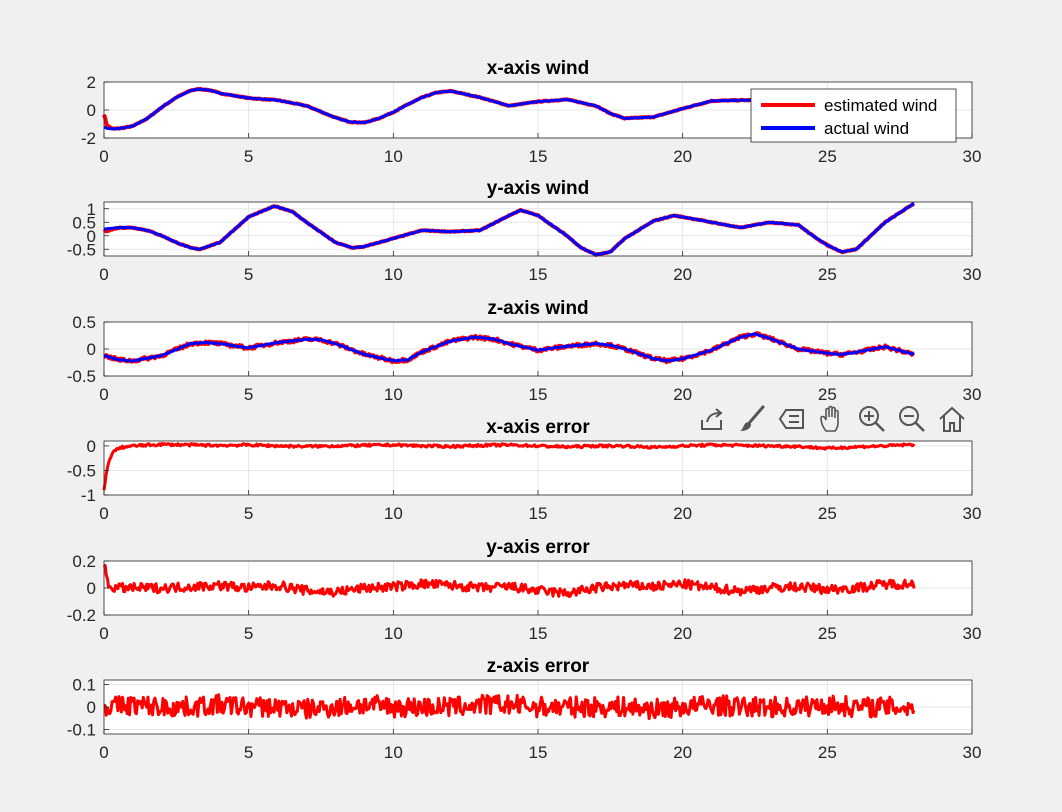  I want to click on y-tick-label: -0.1, so click(81, 730).